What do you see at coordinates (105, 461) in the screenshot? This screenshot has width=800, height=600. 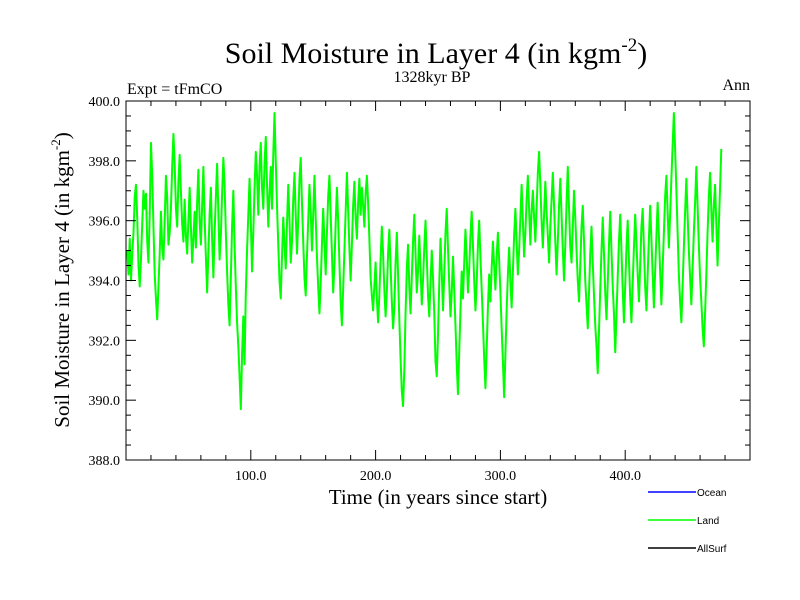 I see `y-tick-label: 388.0` at bounding box center [105, 461].